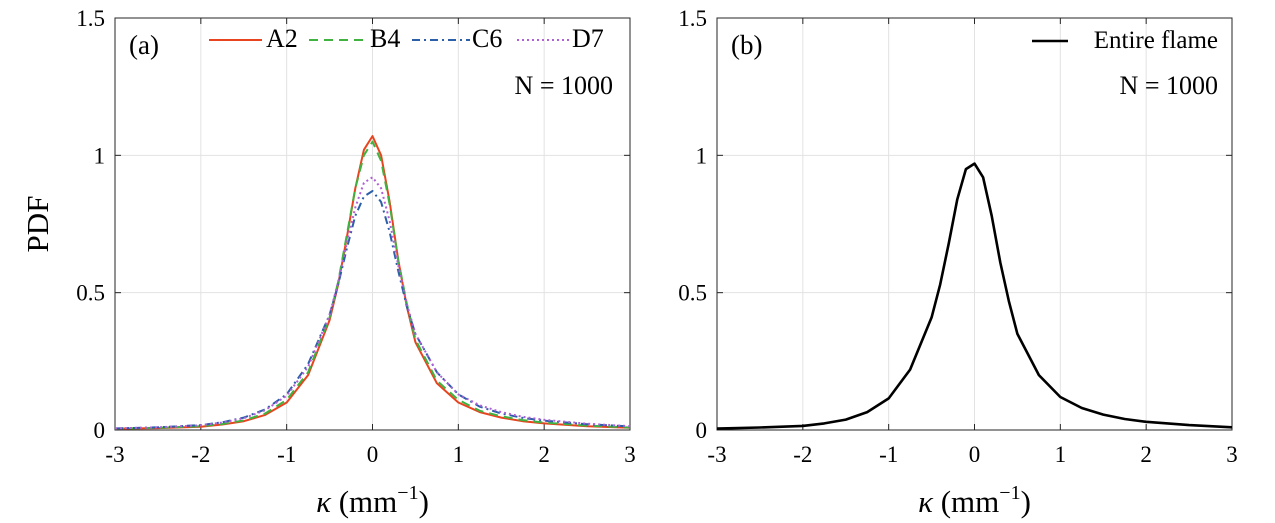 This screenshot has width=1275, height=523. I want to click on legend-label-entire-flame: Entire flame, so click(1156, 40).